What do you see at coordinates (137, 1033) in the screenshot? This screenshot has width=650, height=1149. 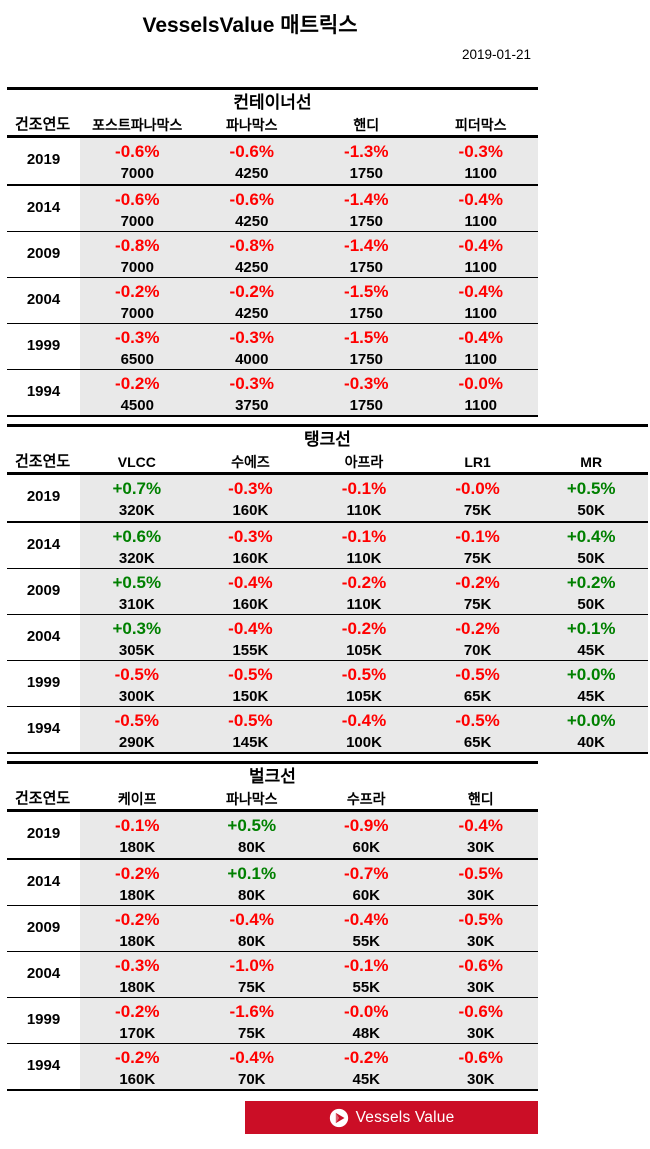 I see `absolute-value: 170K` at bounding box center [137, 1033].